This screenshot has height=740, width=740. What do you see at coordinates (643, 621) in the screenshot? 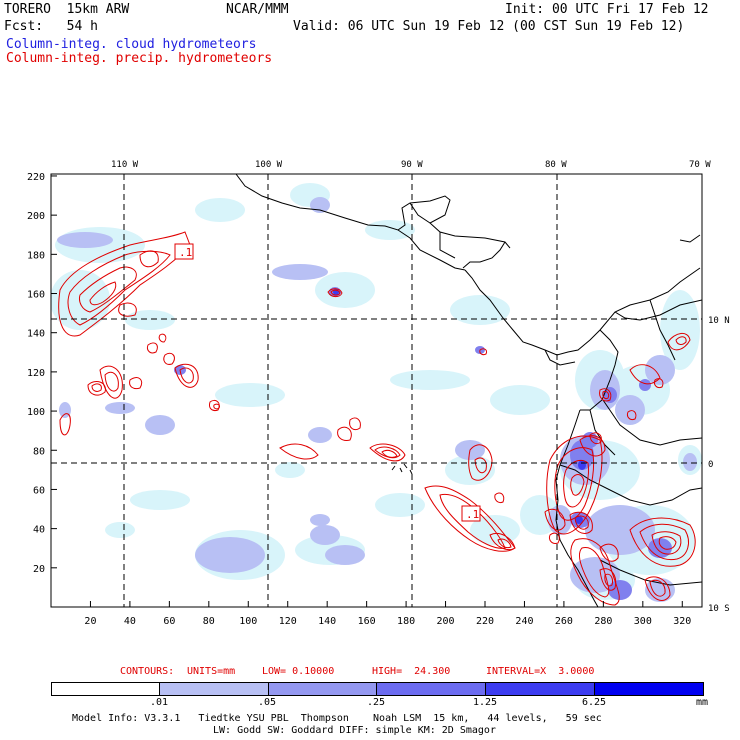
I see `x-tick-label: 300` at bounding box center [643, 621].